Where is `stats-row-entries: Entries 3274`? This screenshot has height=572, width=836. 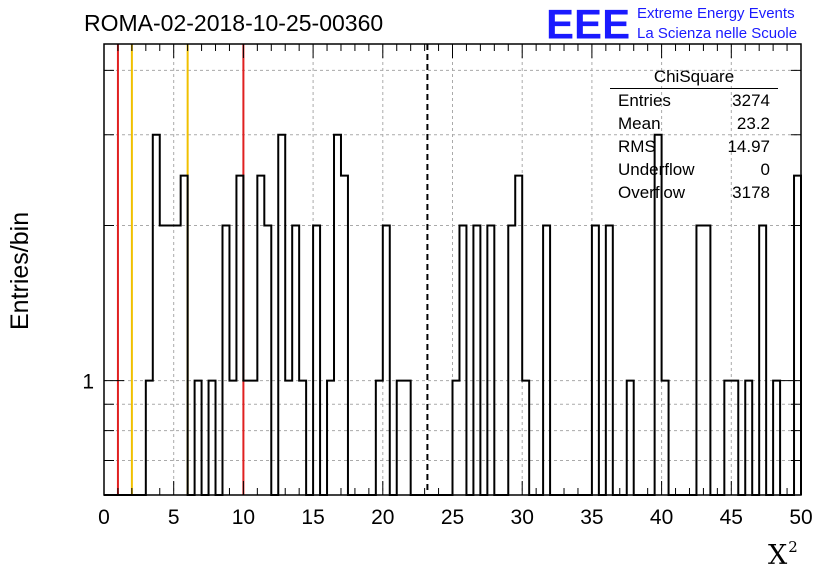 stats-row-entries: Entries 3274 is located at coordinates (694, 100).